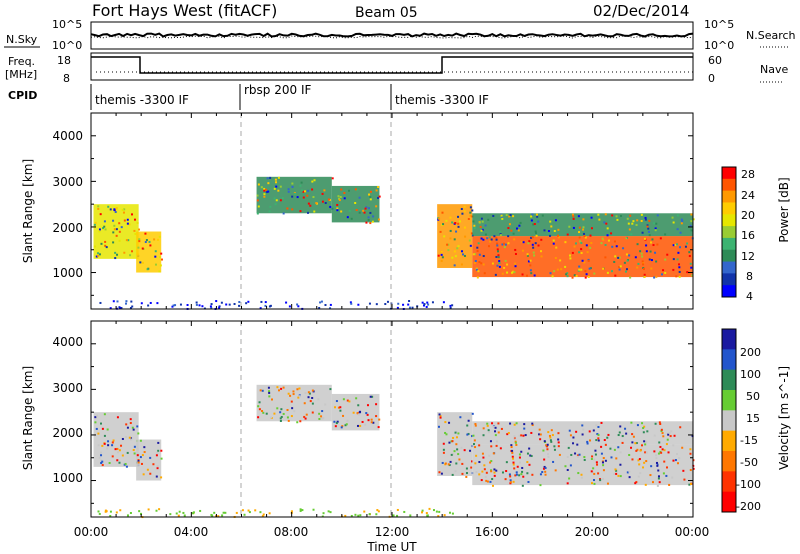 The image size is (800, 554). Describe the element at coordinates (67, 45) in the screenshot. I see `noise-left-tick-bottom: 10^0` at that location.